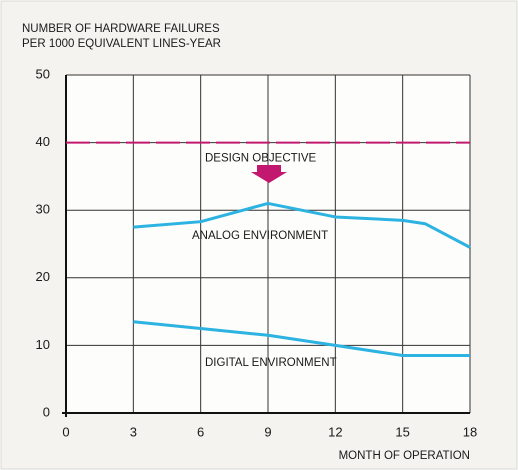  What do you see at coordinates (200, 431) in the screenshot?
I see `x-tick-label: 6` at bounding box center [200, 431].